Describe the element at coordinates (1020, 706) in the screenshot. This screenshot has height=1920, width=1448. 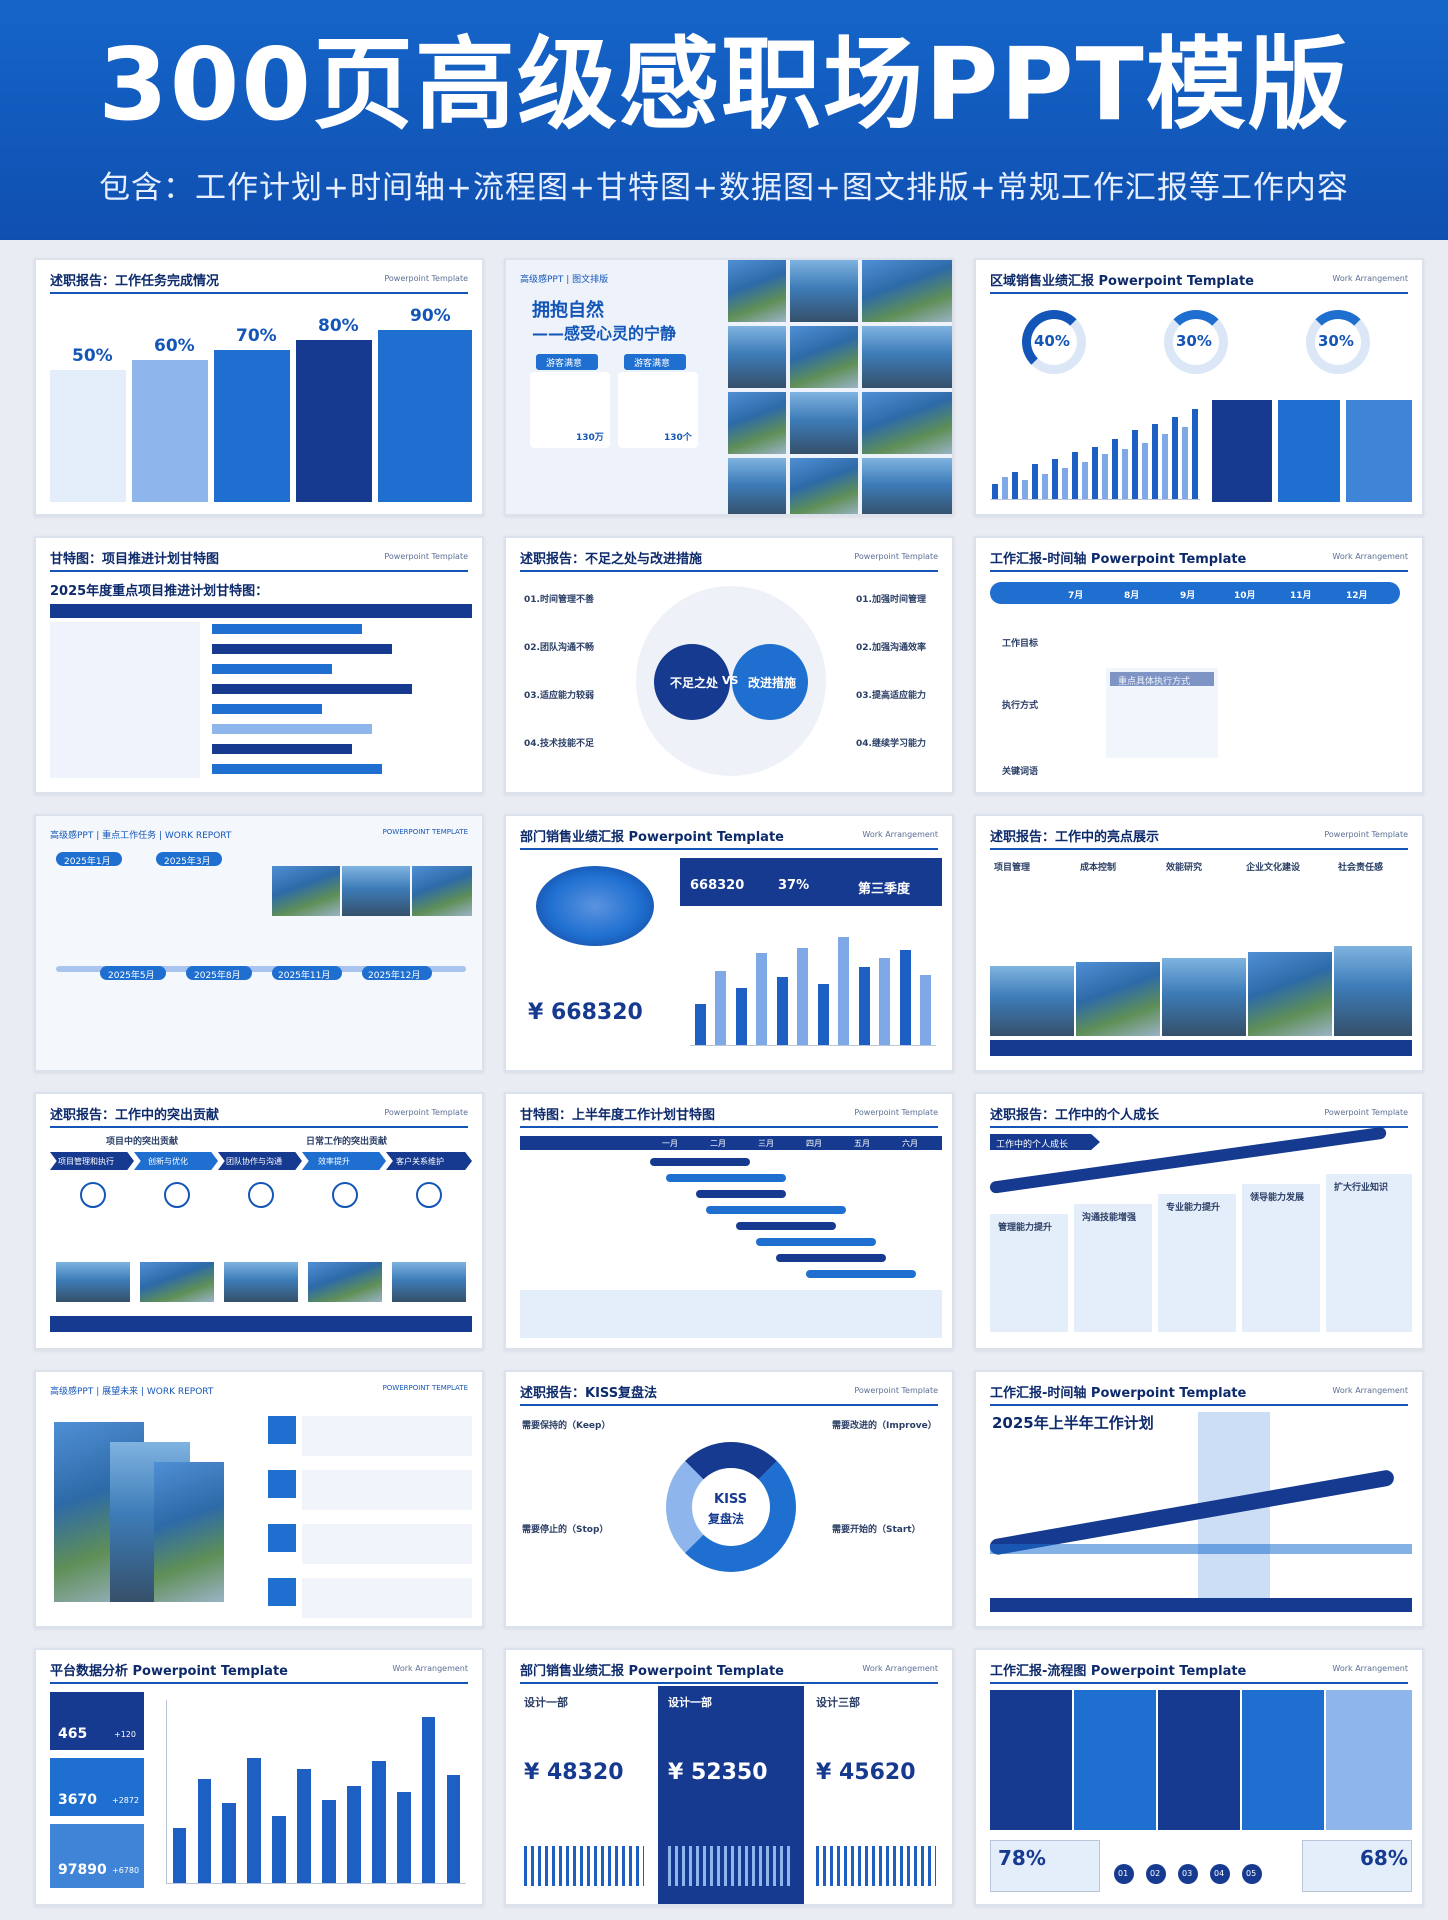
I see `row-label: 执行方式` at that location.